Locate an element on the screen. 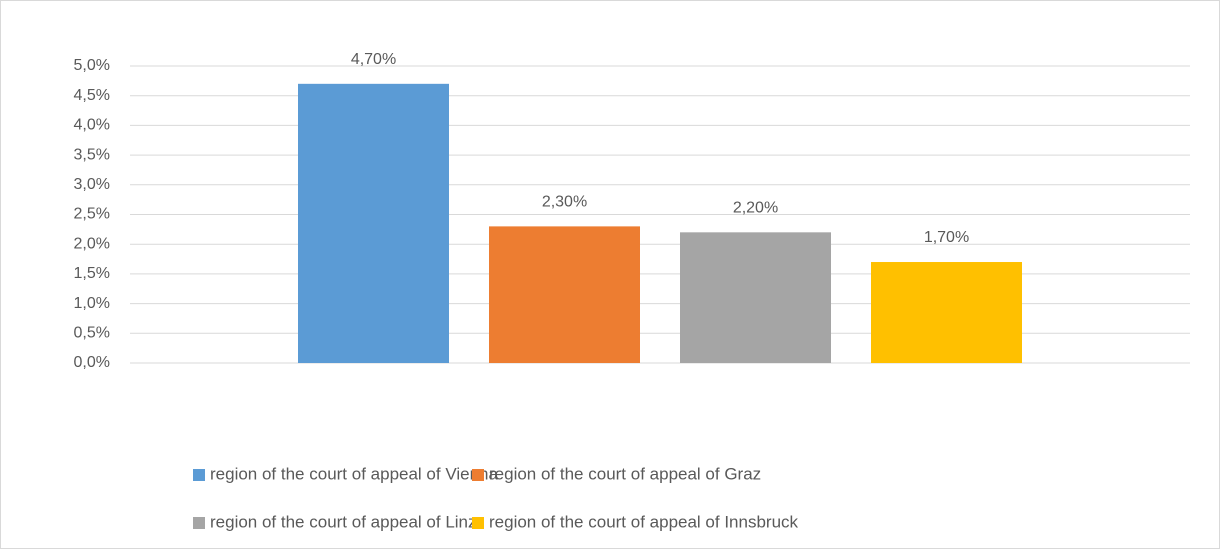  y-tick-label: 0,5% is located at coordinates (92, 333).